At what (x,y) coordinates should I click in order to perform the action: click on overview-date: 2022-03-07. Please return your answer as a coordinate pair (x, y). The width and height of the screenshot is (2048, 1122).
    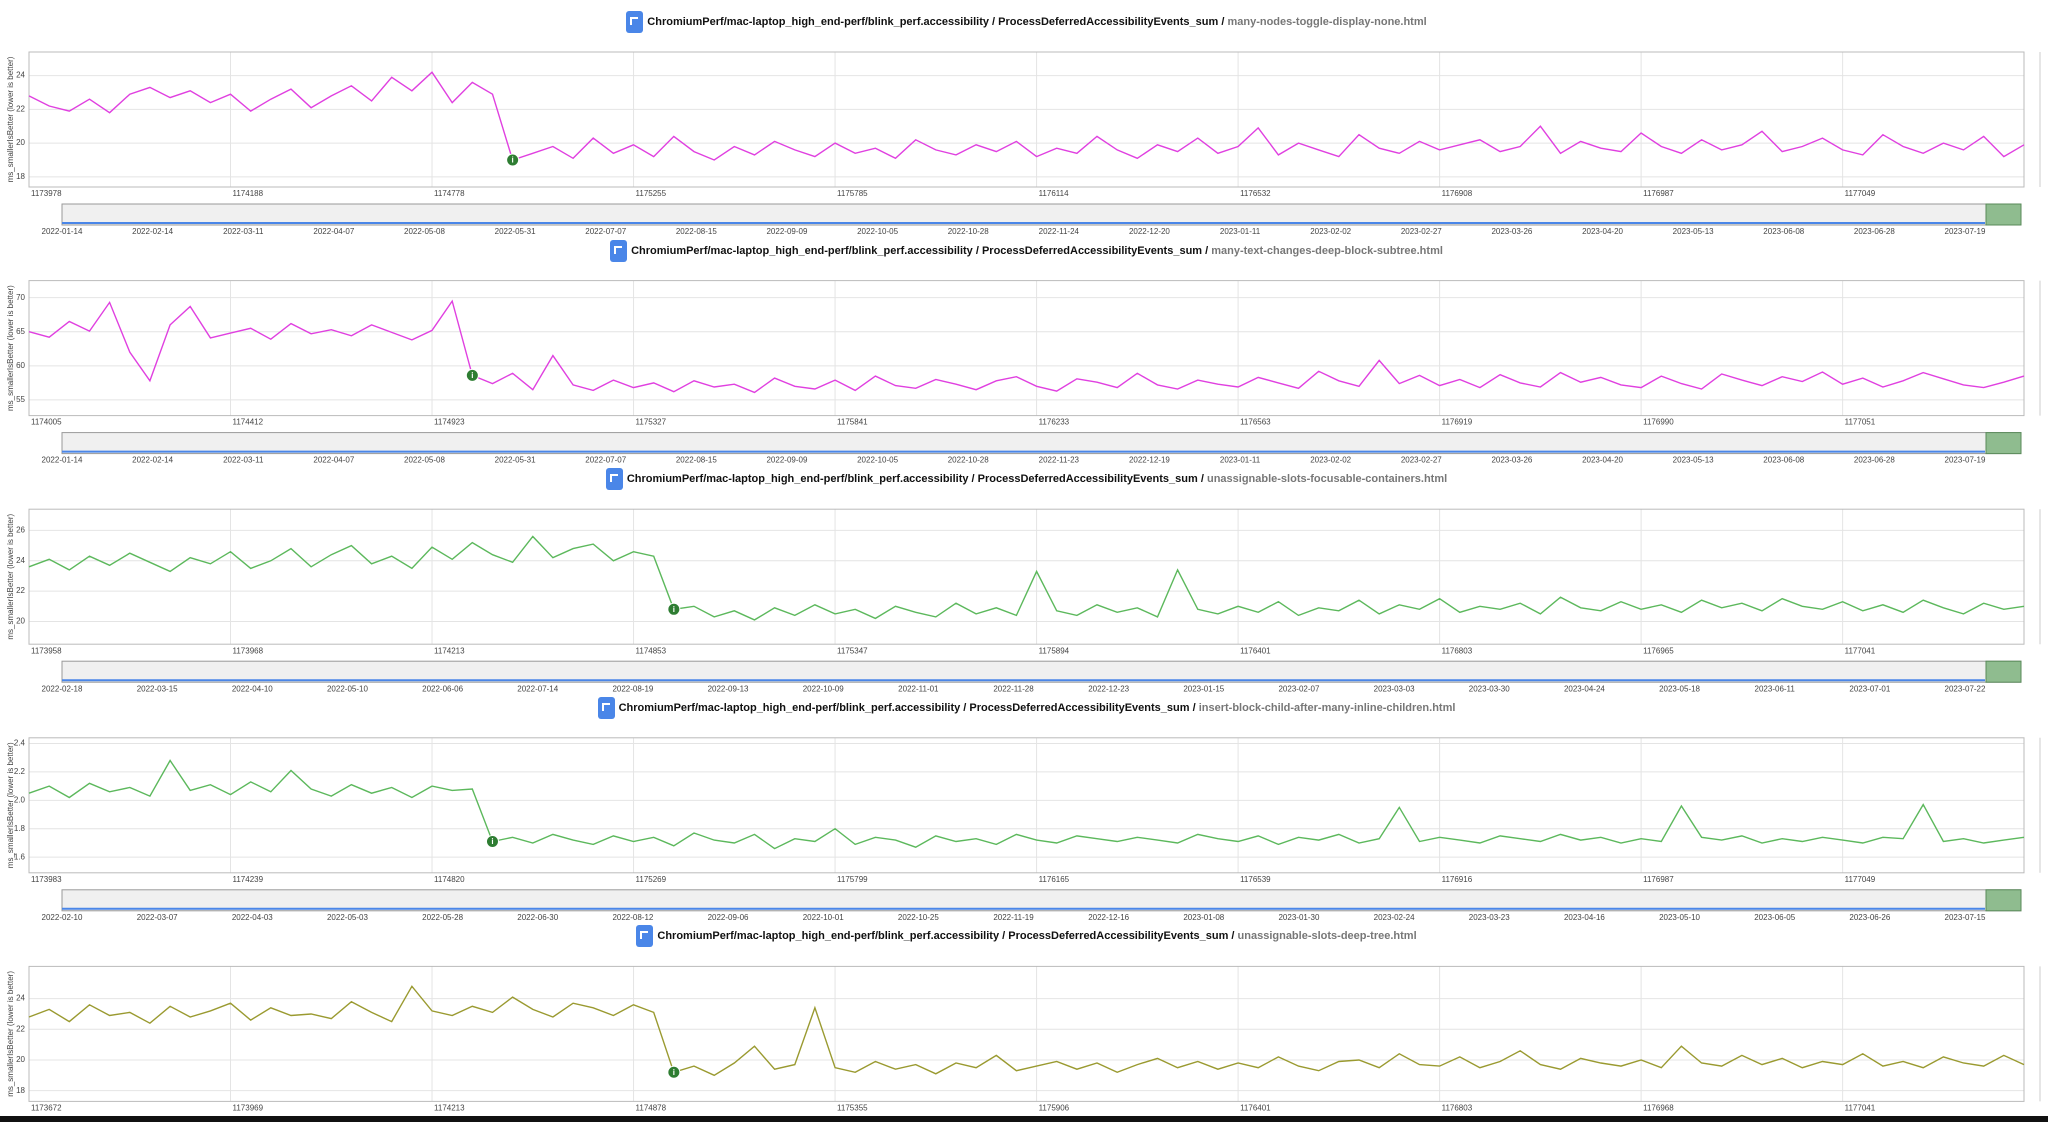
    Looking at the image, I should click on (157, 917).